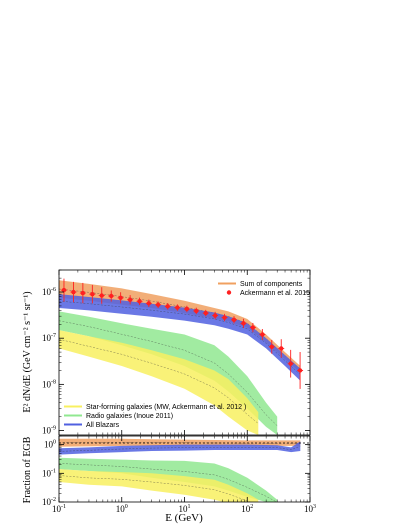  What do you see at coordinates (49, 338) in the screenshot?
I see `y-tick-label: 10⁻⁷` at bounding box center [49, 338].